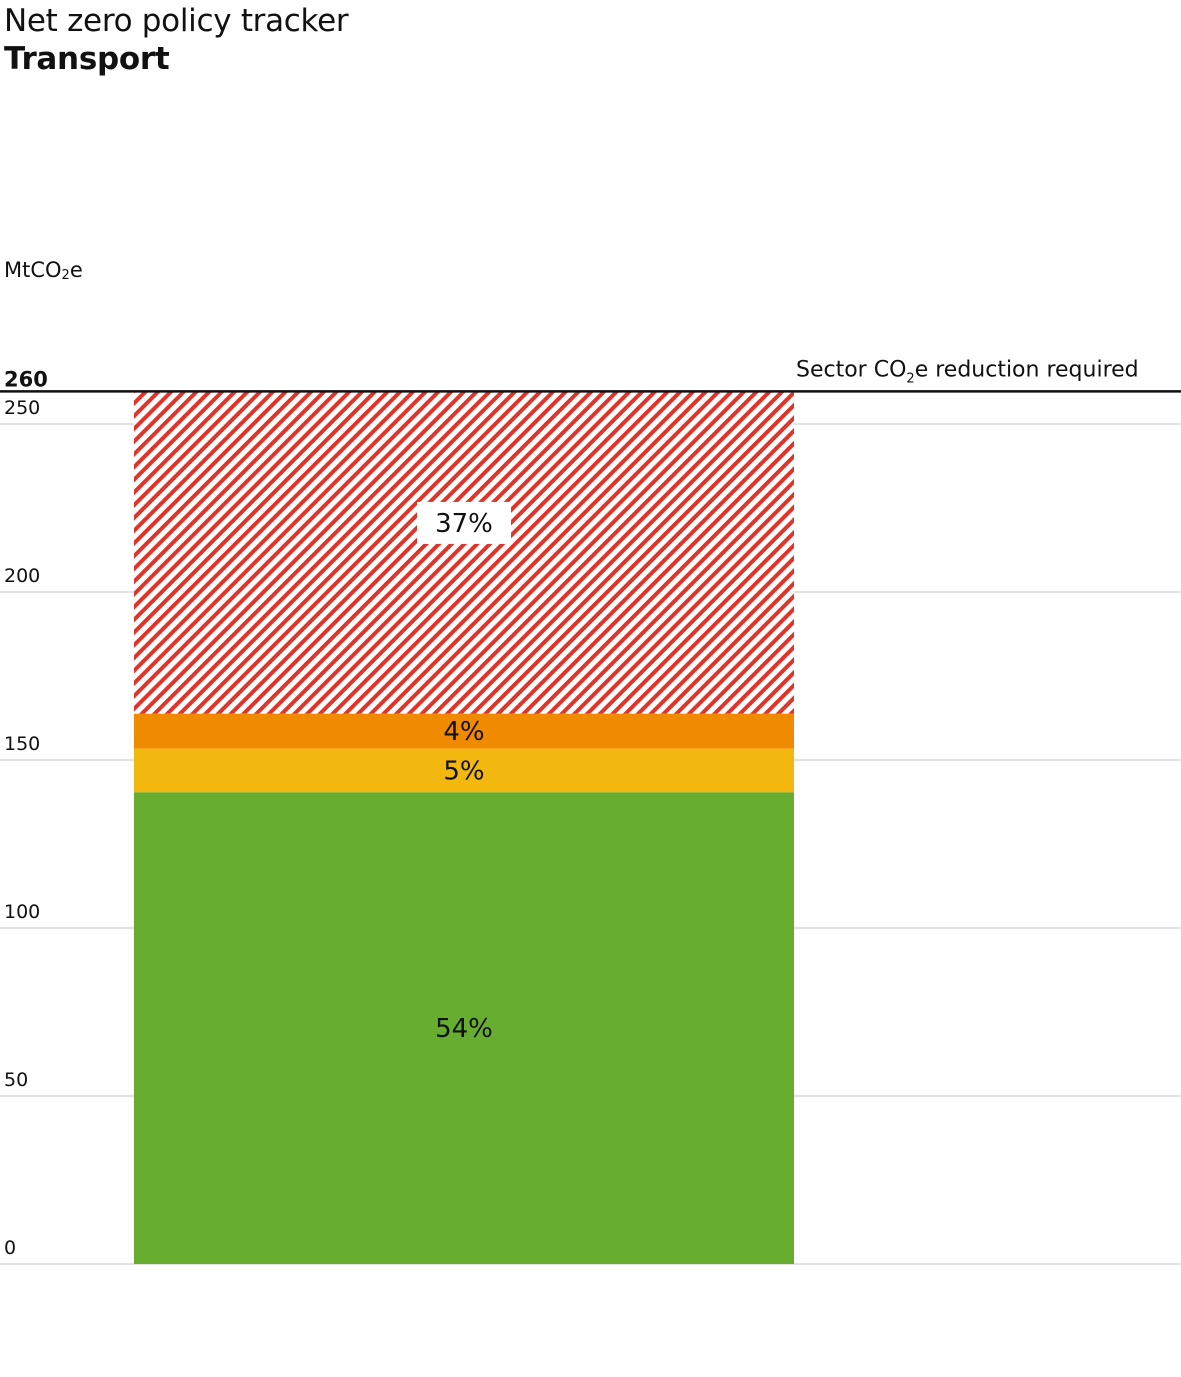 The width and height of the screenshot is (1181, 1377). Describe the element at coordinates (22, 576) in the screenshot. I see `y-tick-label: 200` at that location.